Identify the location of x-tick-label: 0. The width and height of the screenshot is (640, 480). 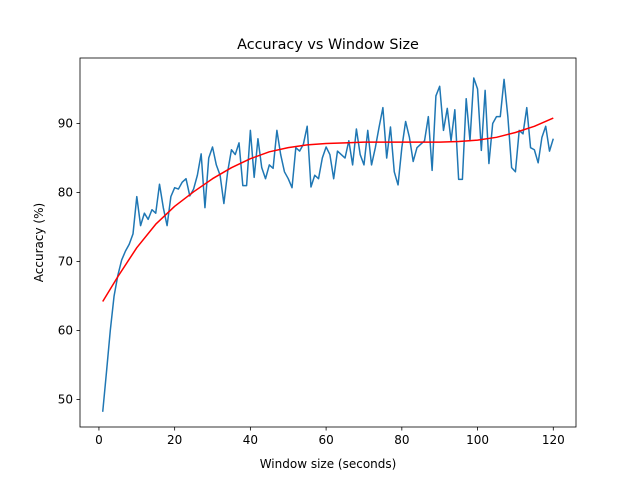
(99, 440).